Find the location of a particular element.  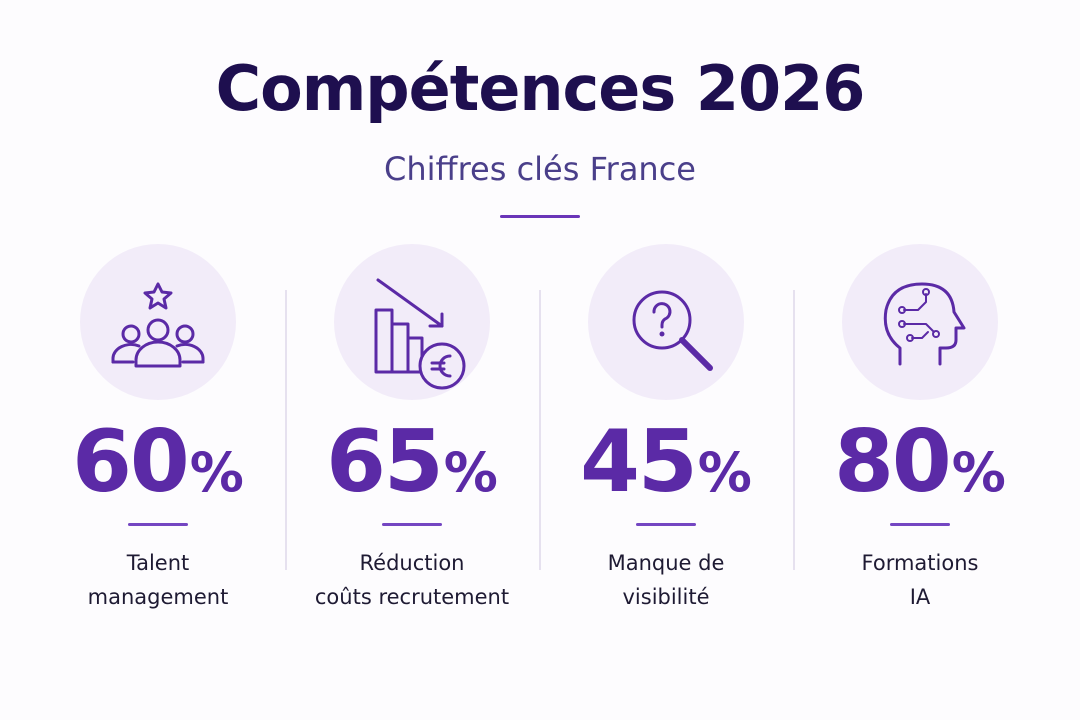

stat-number: 65 is located at coordinates (385, 462).